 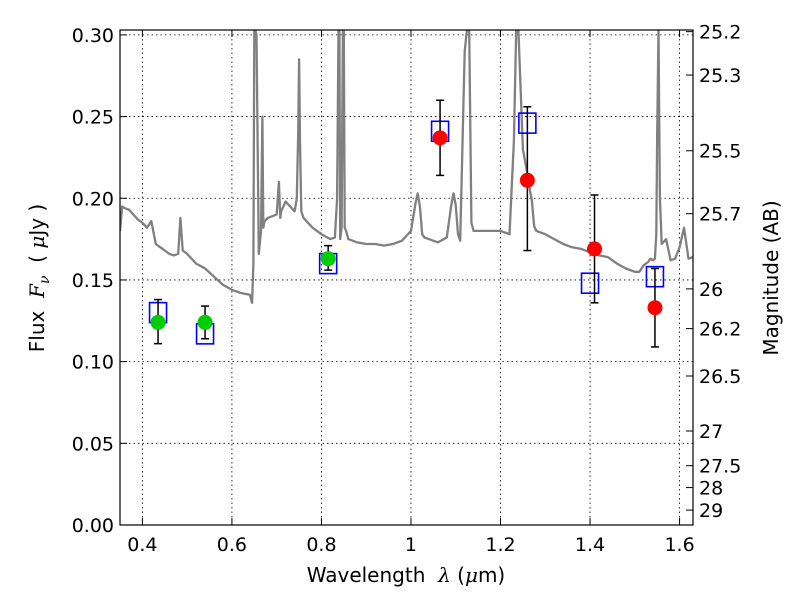 I want to click on y2-tick-label: 26.2, so click(x=720, y=330).